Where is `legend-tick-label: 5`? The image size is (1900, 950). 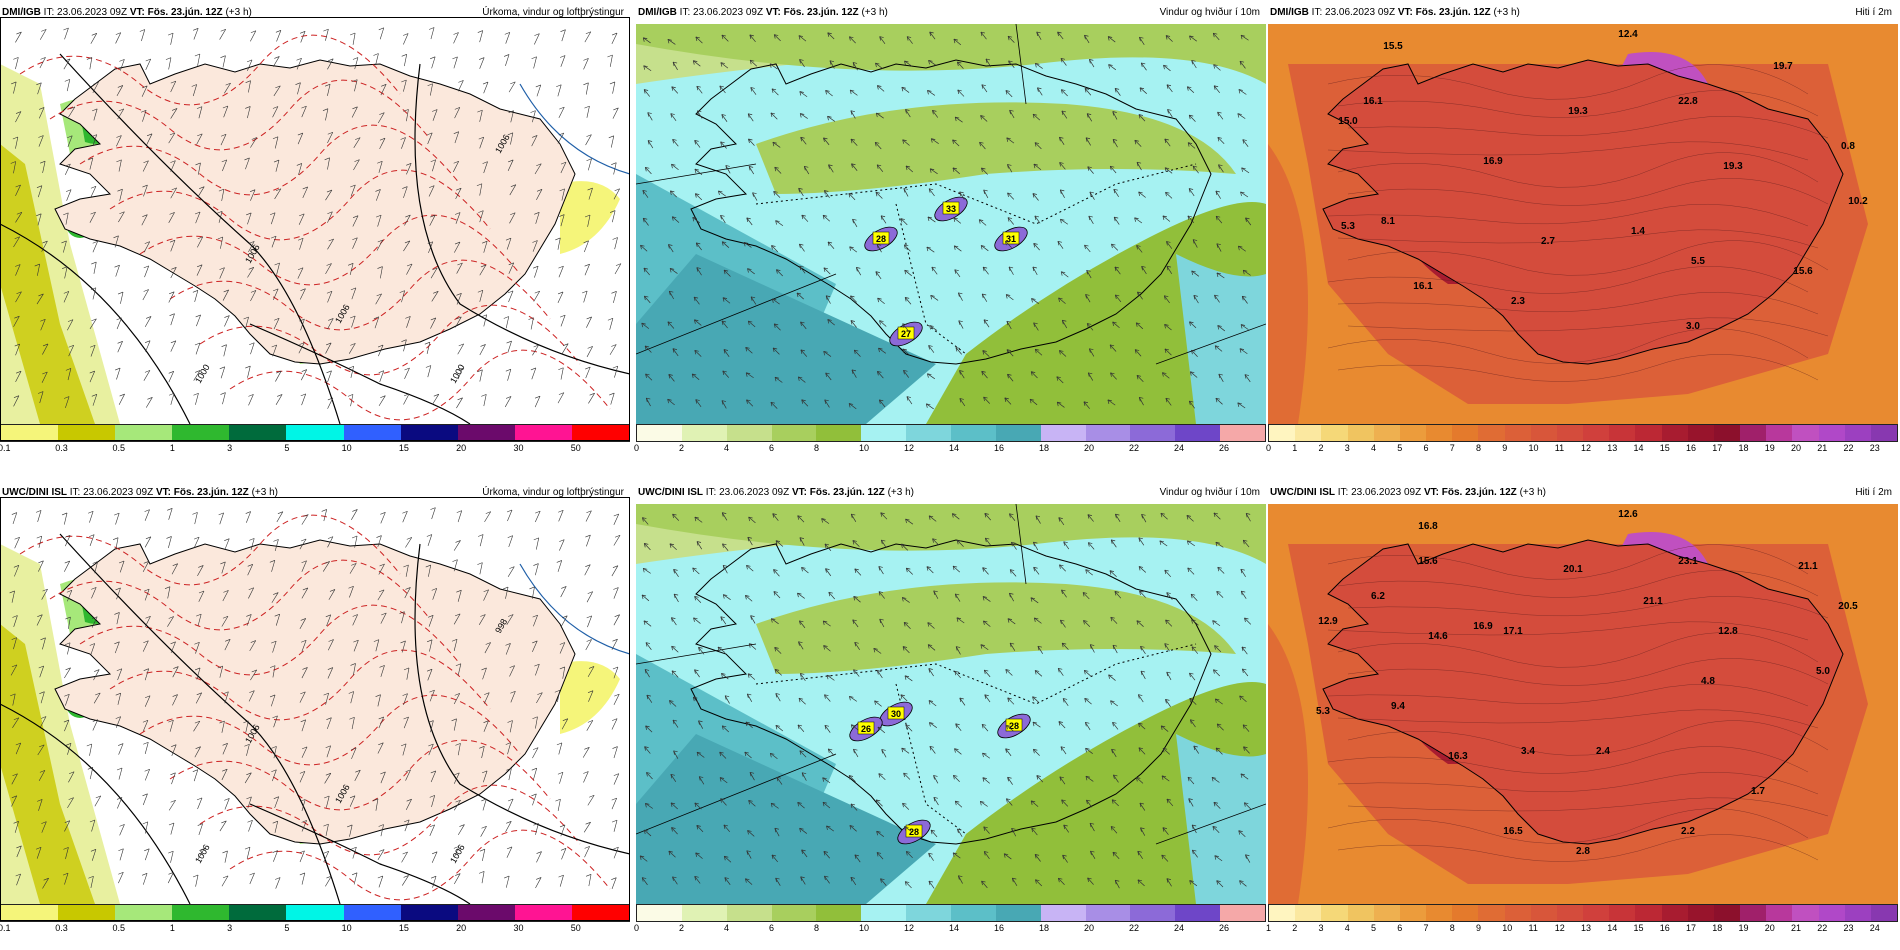 legend-tick-label: 5 is located at coordinates (287, 928).